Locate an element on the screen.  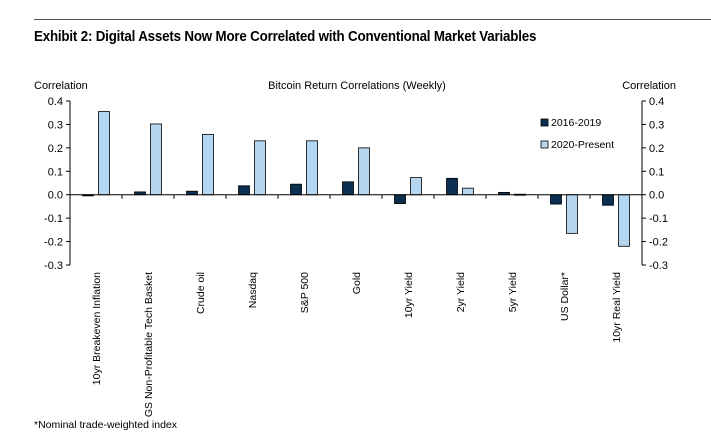
y-tick-right-label: 0.0 is located at coordinates (656, 196).